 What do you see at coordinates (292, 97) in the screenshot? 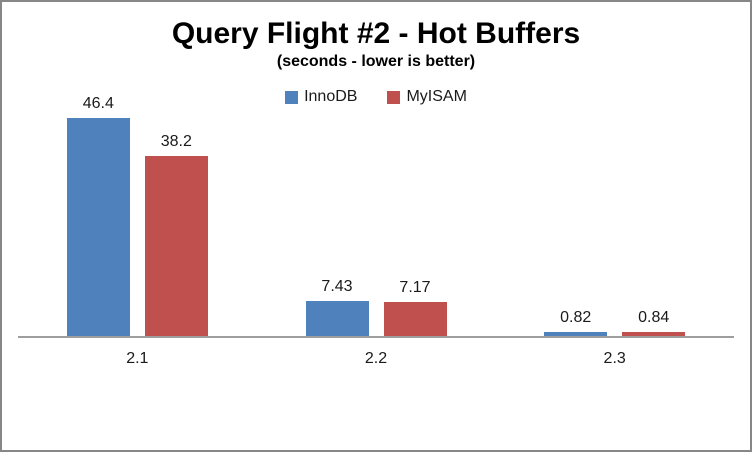
I see `legend-swatch-innodb` at bounding box center [292, 97].